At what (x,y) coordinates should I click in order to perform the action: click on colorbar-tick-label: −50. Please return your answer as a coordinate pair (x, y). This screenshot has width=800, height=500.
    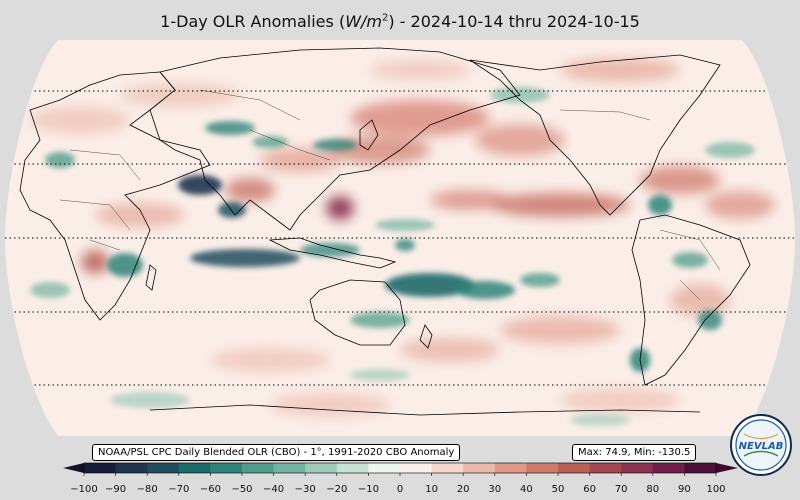
    Looking at the image, I should click on (242, 489).